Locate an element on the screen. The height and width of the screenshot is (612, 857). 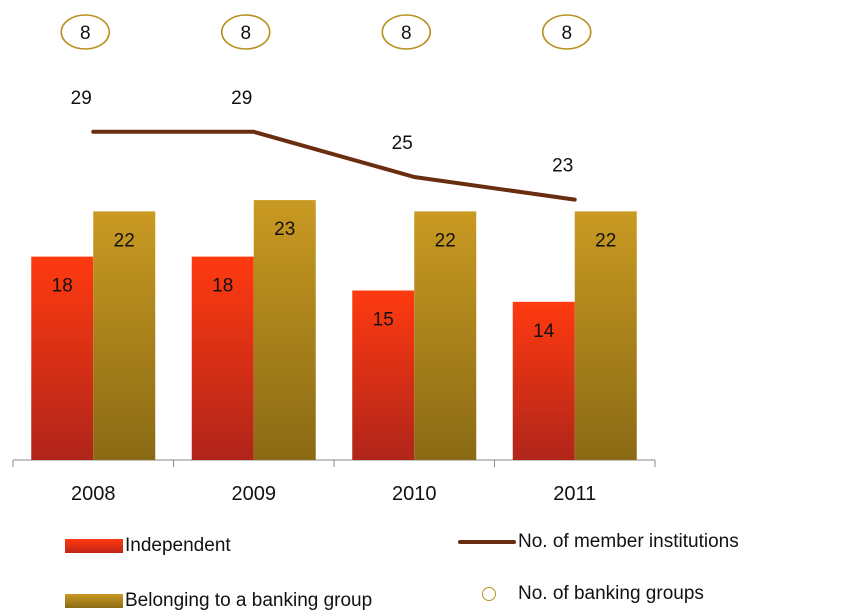
legend-independent: Independent is located at coordinates (148, 546).